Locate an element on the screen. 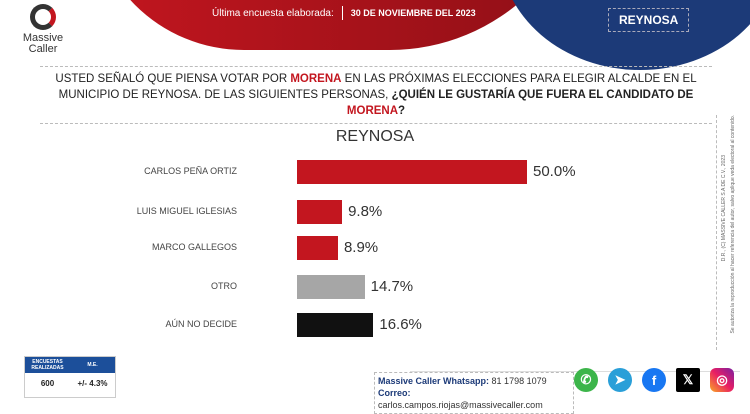 The image size is (750, 414). survey-stats: ENCUESTAS REALIZADAS M.E. 600 +/- 4.3% is located at coordinates (70, 377).